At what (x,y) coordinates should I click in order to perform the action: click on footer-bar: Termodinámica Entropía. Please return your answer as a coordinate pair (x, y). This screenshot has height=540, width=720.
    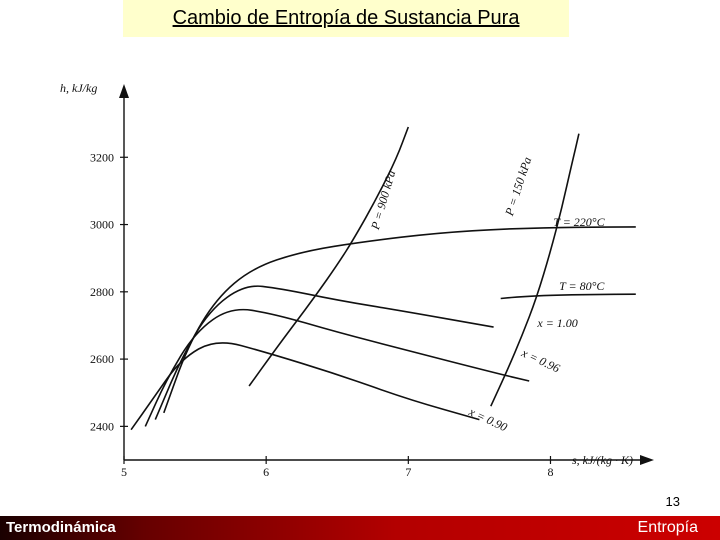
    Looking at the image, I should click on (360, 528).